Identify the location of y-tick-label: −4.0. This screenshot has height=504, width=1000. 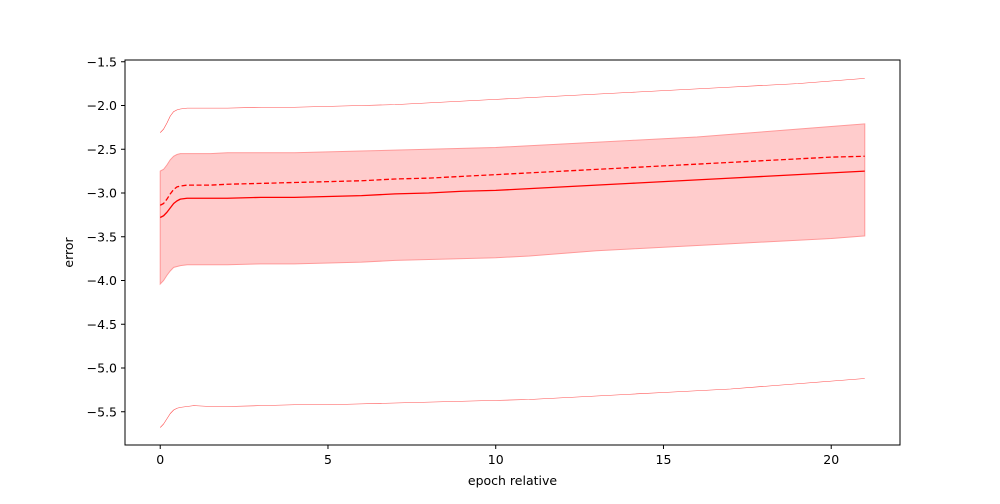
(102, 280).